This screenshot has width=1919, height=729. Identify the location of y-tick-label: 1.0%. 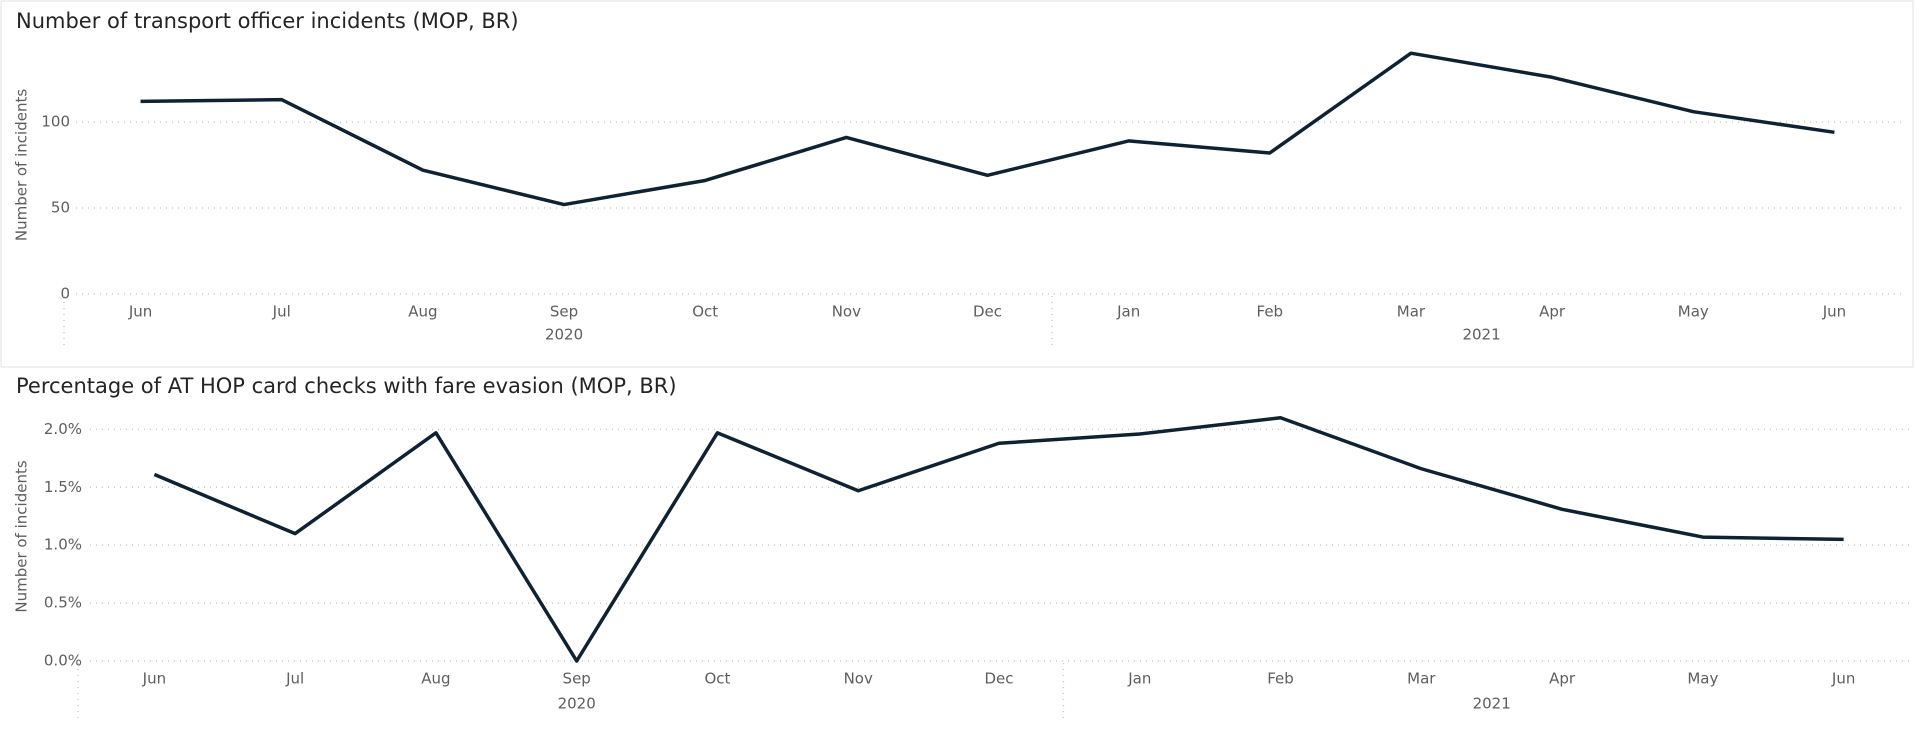
(63, 545).